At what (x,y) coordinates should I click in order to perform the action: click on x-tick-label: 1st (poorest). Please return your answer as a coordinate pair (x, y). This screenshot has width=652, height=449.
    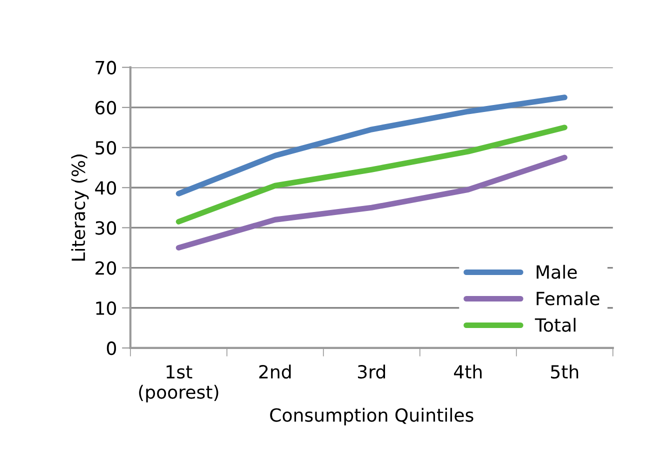
    Looking at the image, I should click on (178, 383).